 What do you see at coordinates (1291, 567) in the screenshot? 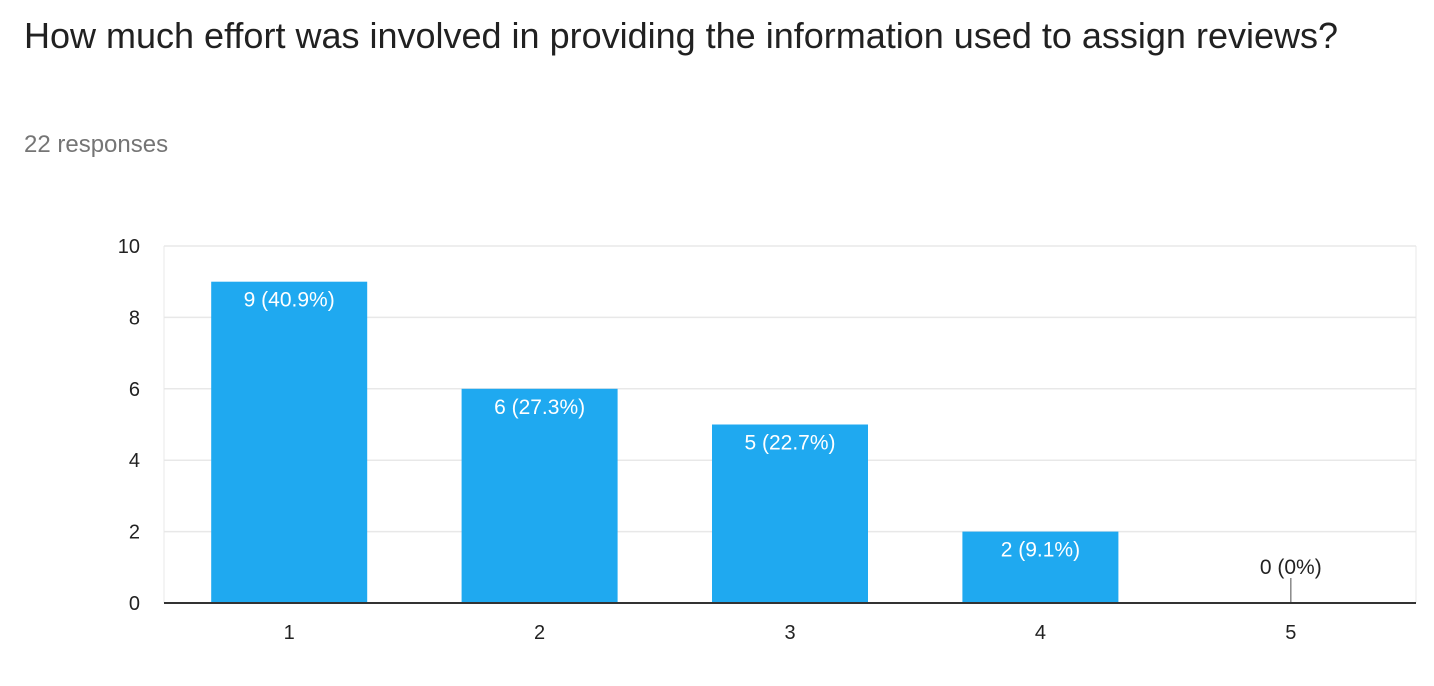
I see `bar-data-label: 0 (0%)` at bounding box center [1291, 567].